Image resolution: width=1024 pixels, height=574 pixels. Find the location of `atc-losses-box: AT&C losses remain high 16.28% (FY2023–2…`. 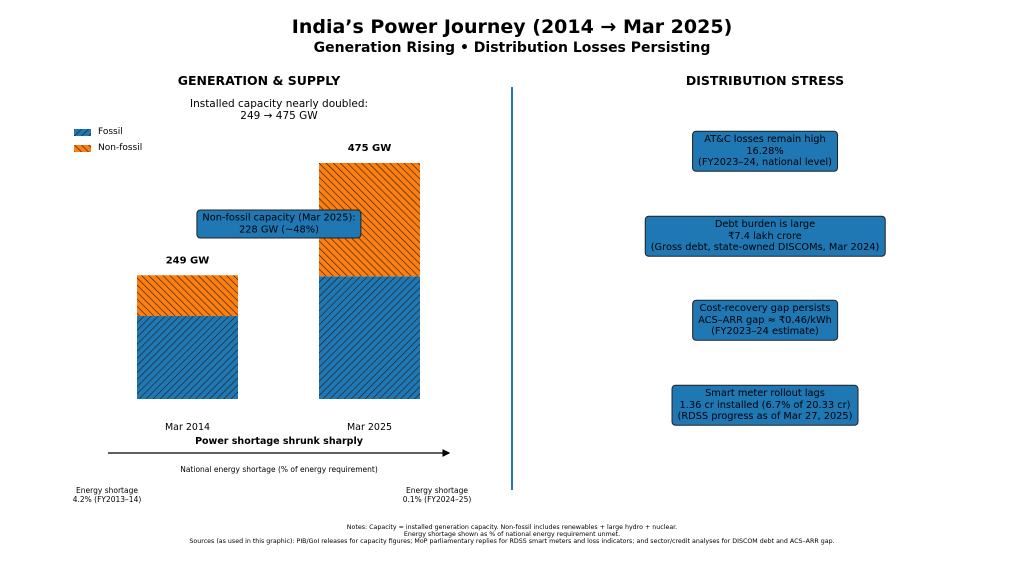

atc-losses-box: AT&C losses remain high 16.28% (FY2023–2… is located at coordinates (765, 151).